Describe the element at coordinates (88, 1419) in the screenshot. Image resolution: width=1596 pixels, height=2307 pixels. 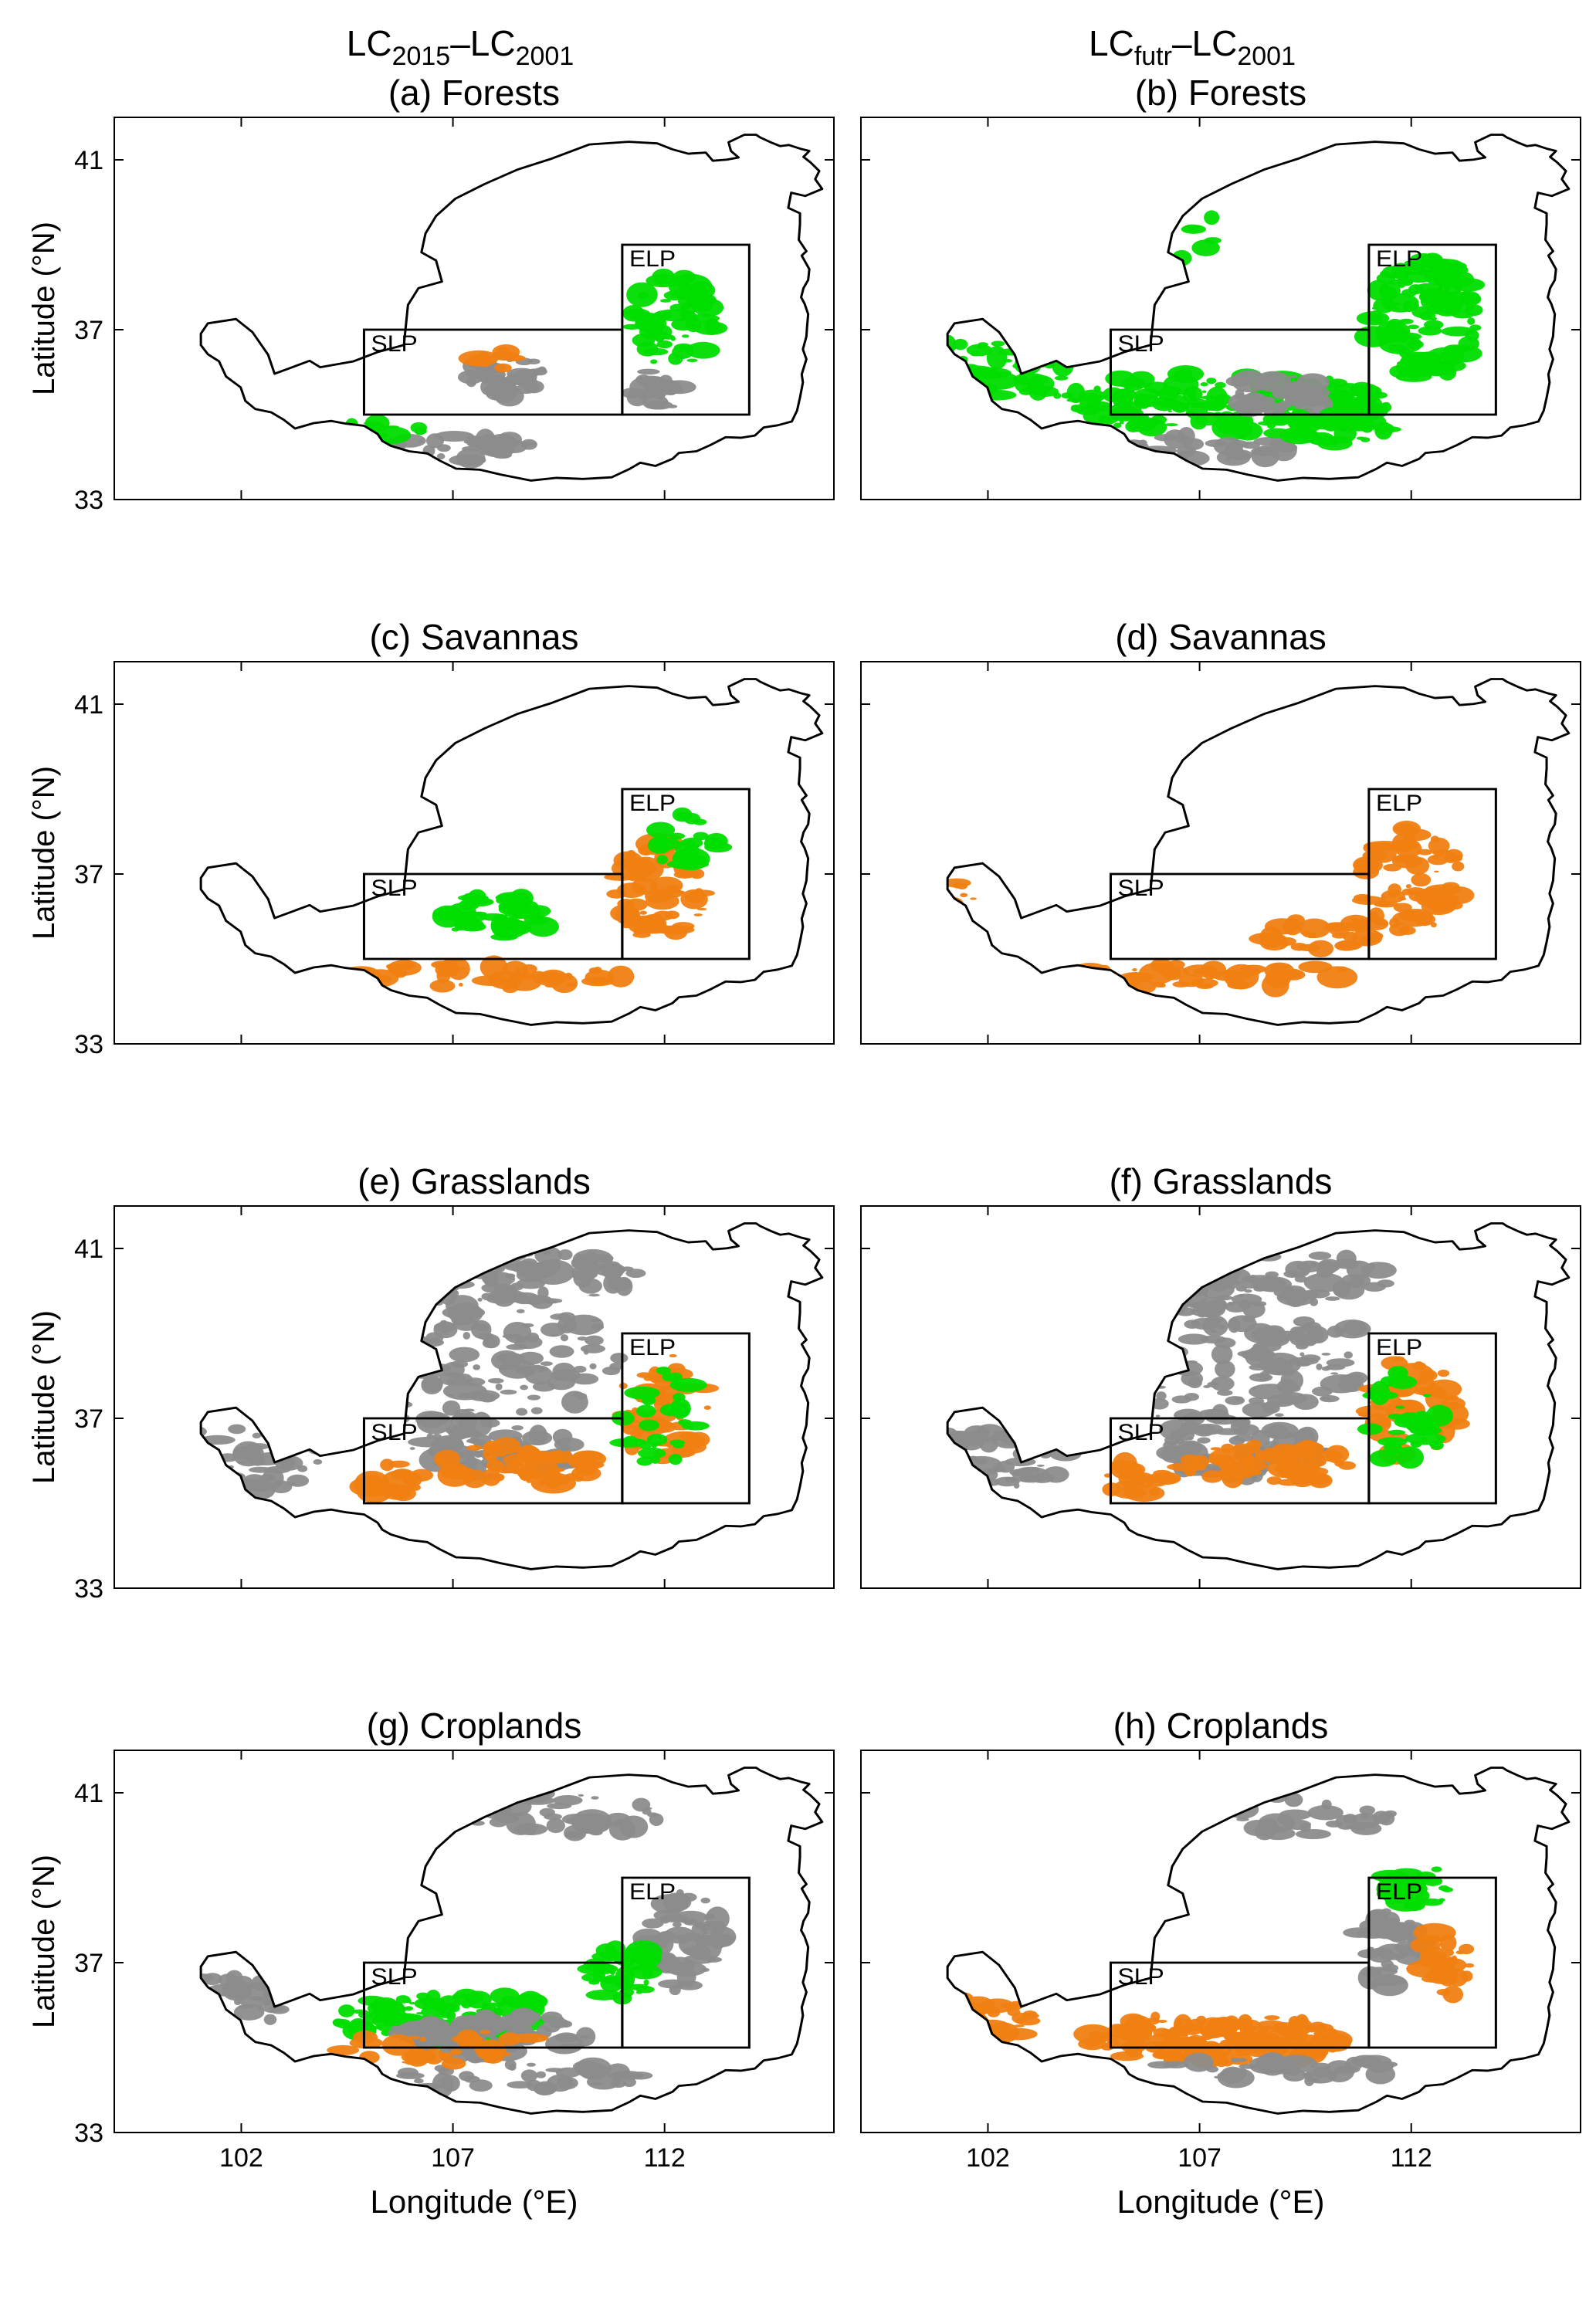
I see `y-tick-label: 37` at that location.